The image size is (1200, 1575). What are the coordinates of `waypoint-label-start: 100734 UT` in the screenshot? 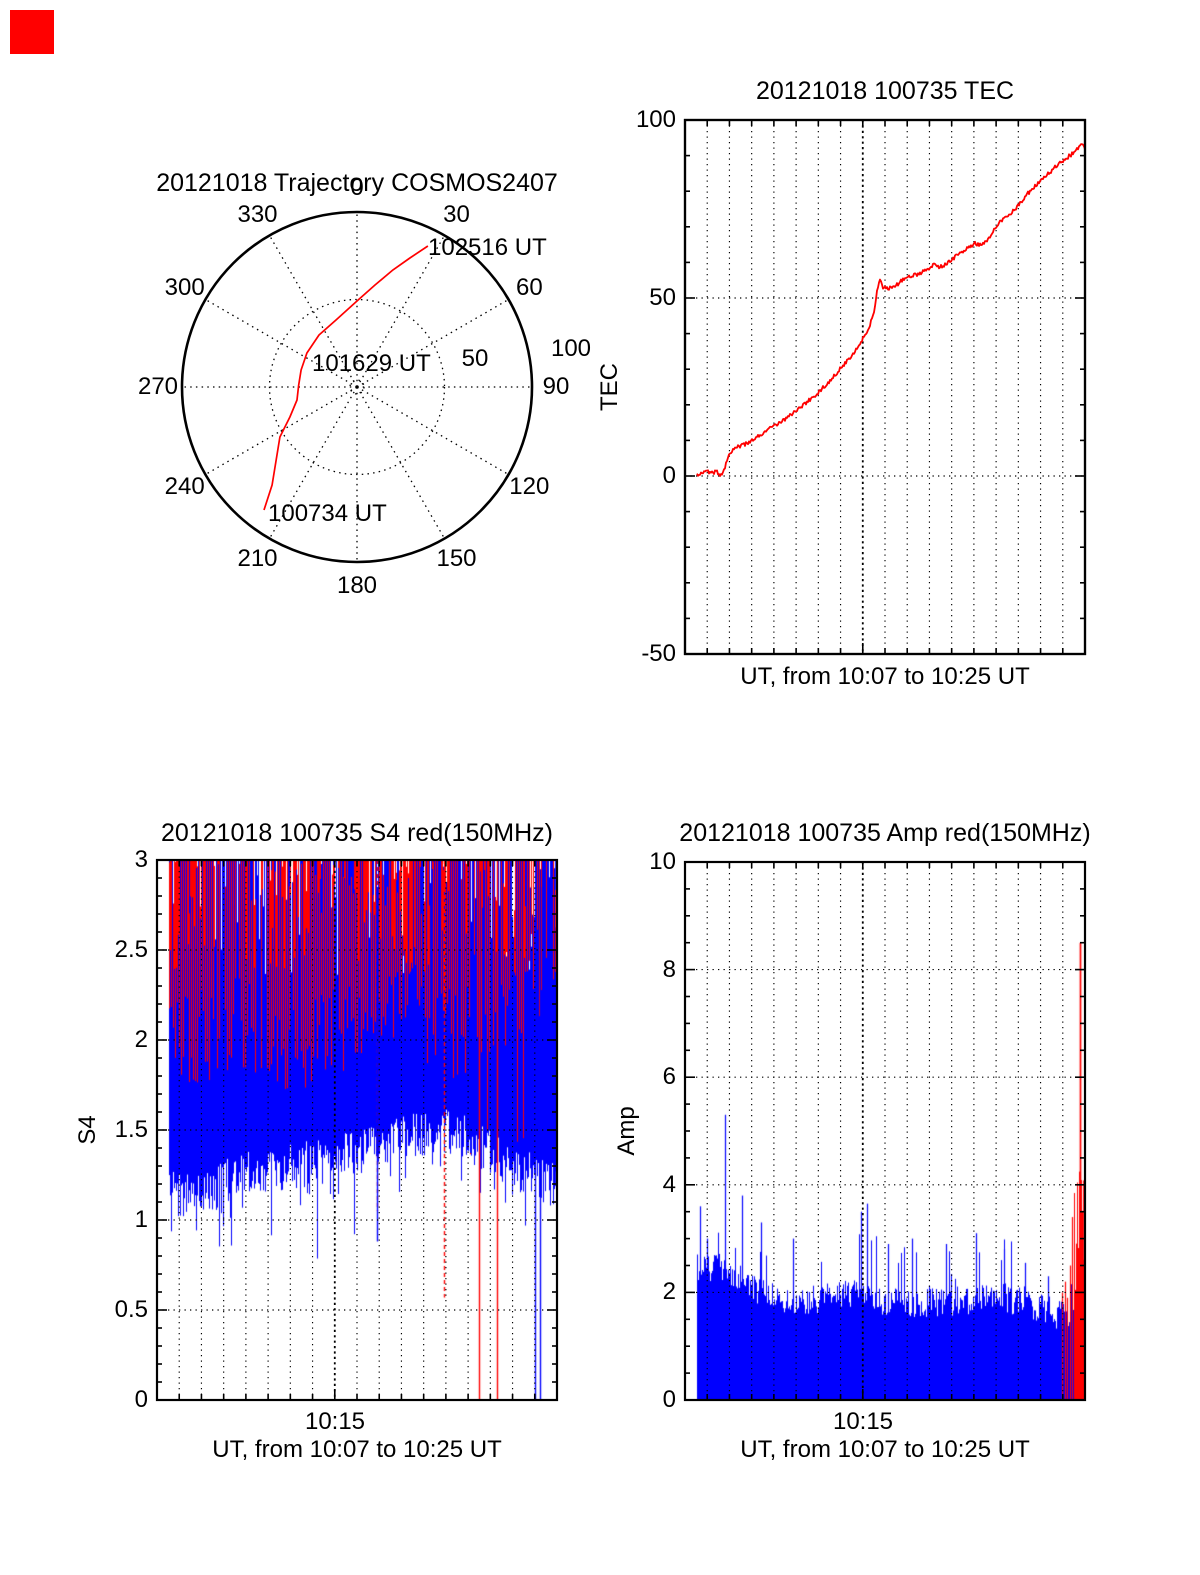 It's located at (327, 513).